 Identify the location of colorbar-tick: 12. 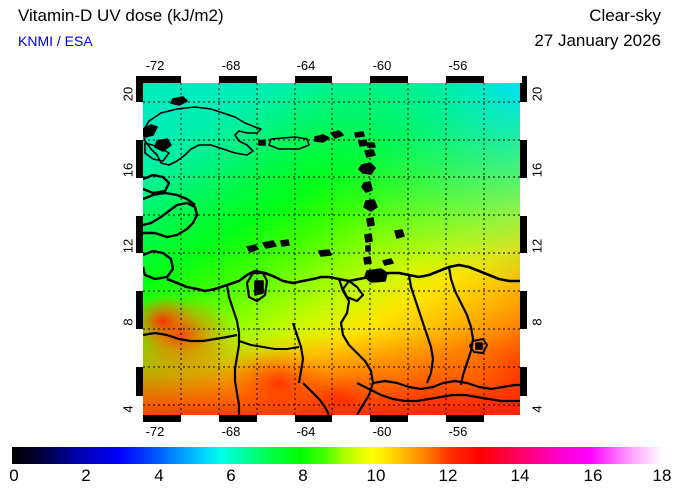
(448, 475).